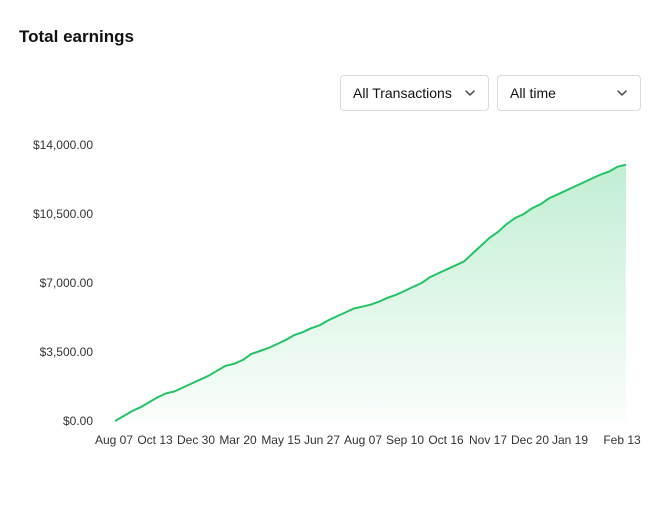 This screenshot has width=664, height=511. Describe the element at coordinates (78, 421) in the screenshot. I see `y-tick-label: $0.00` at that location.